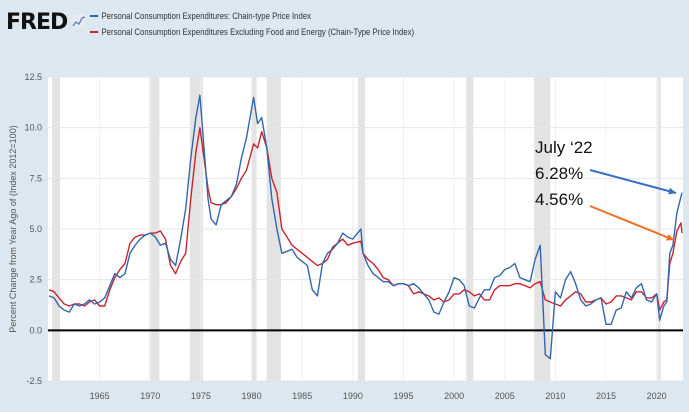 The height and width of the screenshot is (412, 689). I want to click on core-arrow-head, so click(670, 237).